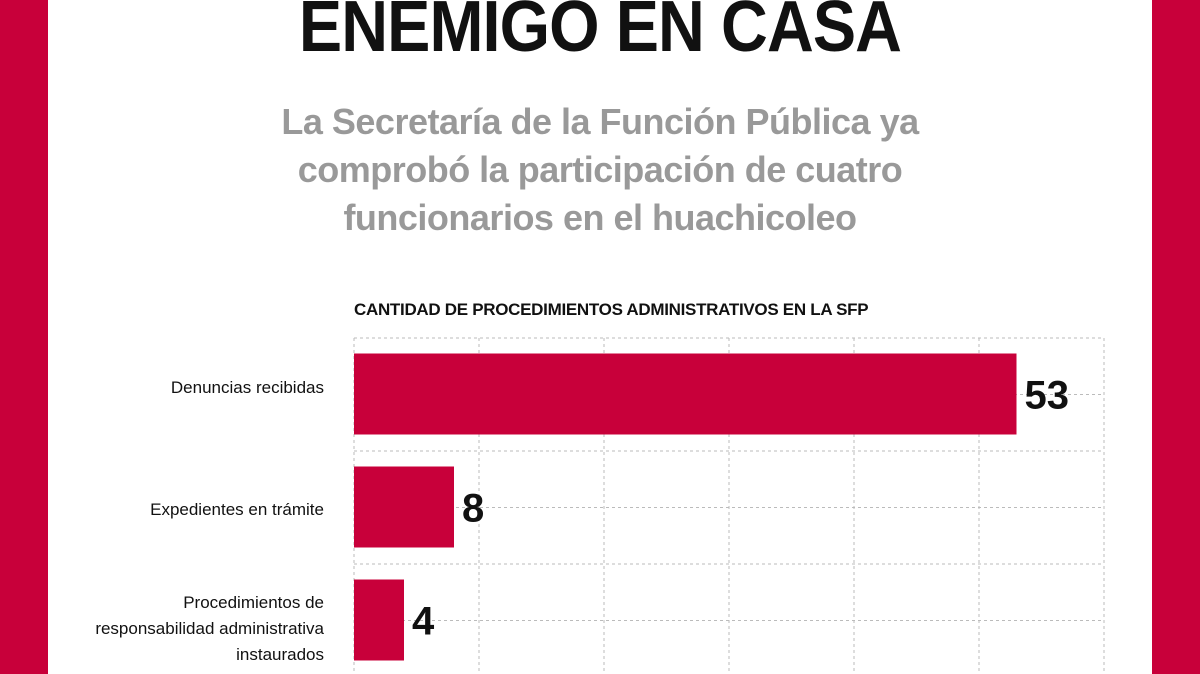 The height and width of the screenshot is (674, 1200). Describe the element at coordinates (423, 622) in the screenshot. I see `data-label: 4` at that location.